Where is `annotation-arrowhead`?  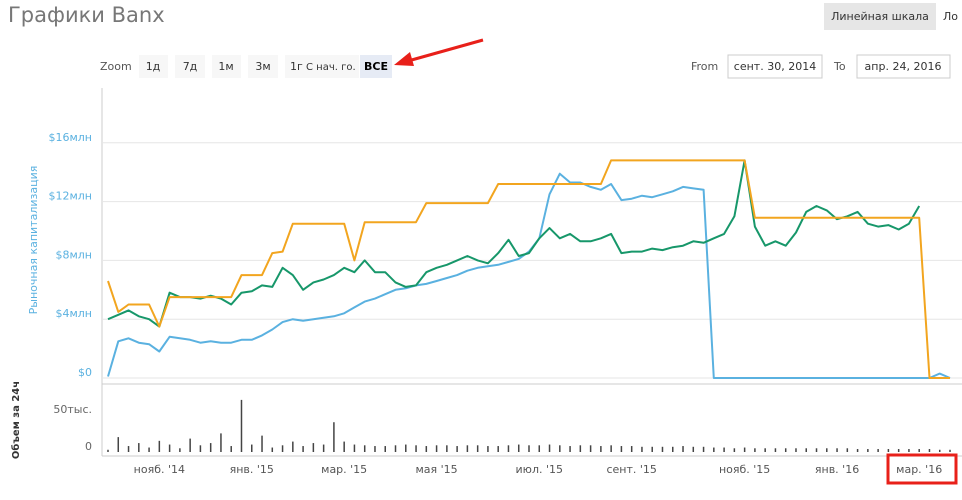 annotation-arrowhead is located at coordinates (404, 59).